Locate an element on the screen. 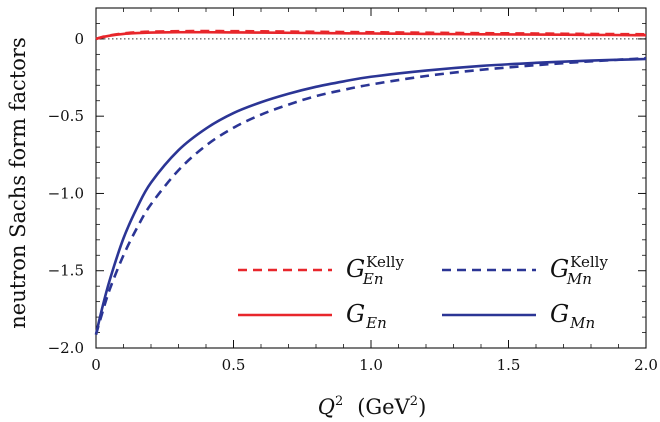 This screenshot has height=422, width=660. y-axis-label: neutron Sachs form factors is located at coordinates (18, 182).